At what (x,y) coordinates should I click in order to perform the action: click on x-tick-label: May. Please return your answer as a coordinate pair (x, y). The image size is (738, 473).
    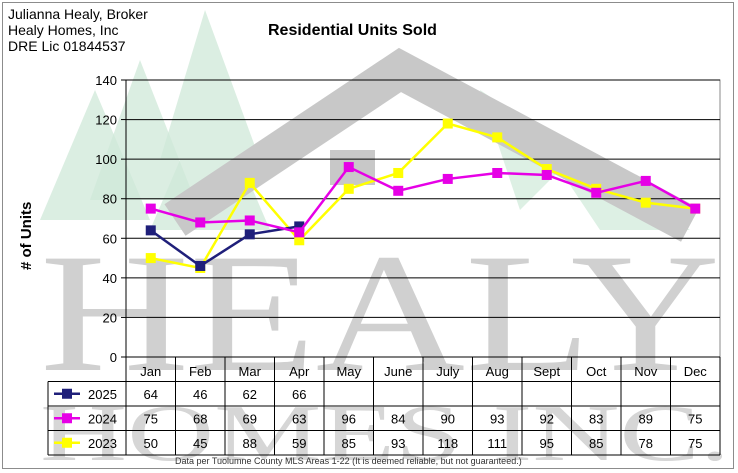
    Looking at the image, I should click on (348, 371).